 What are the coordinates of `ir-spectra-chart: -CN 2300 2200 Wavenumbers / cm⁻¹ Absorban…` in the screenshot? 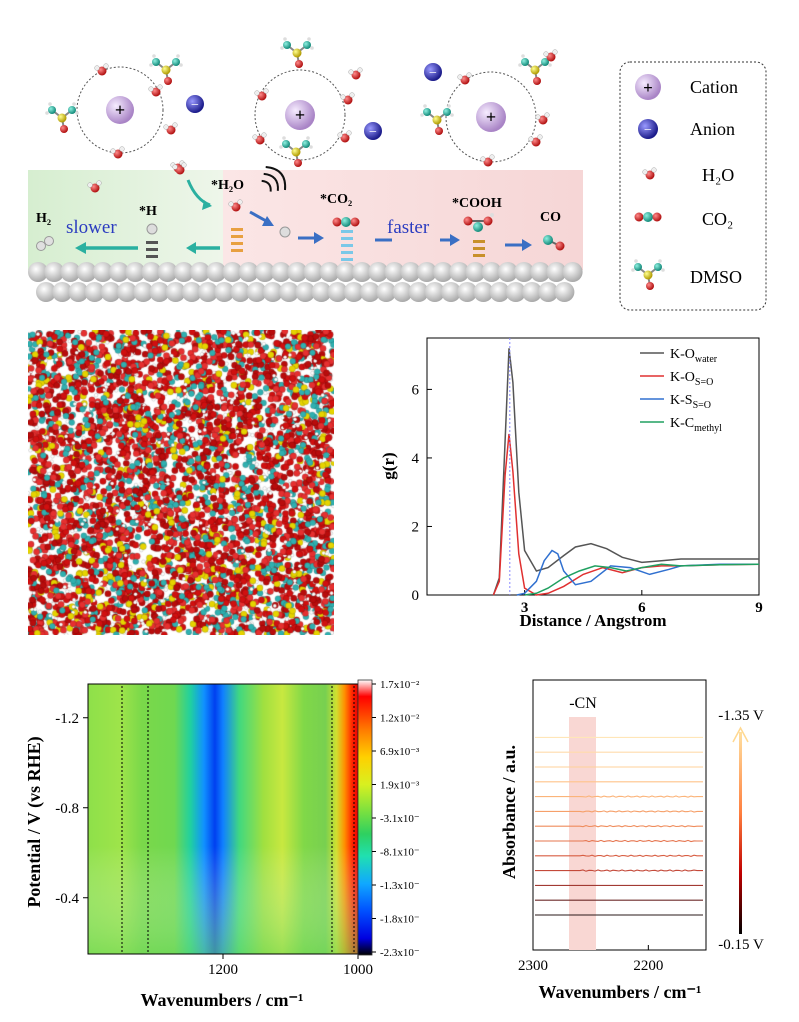 It's located at (645, 844).